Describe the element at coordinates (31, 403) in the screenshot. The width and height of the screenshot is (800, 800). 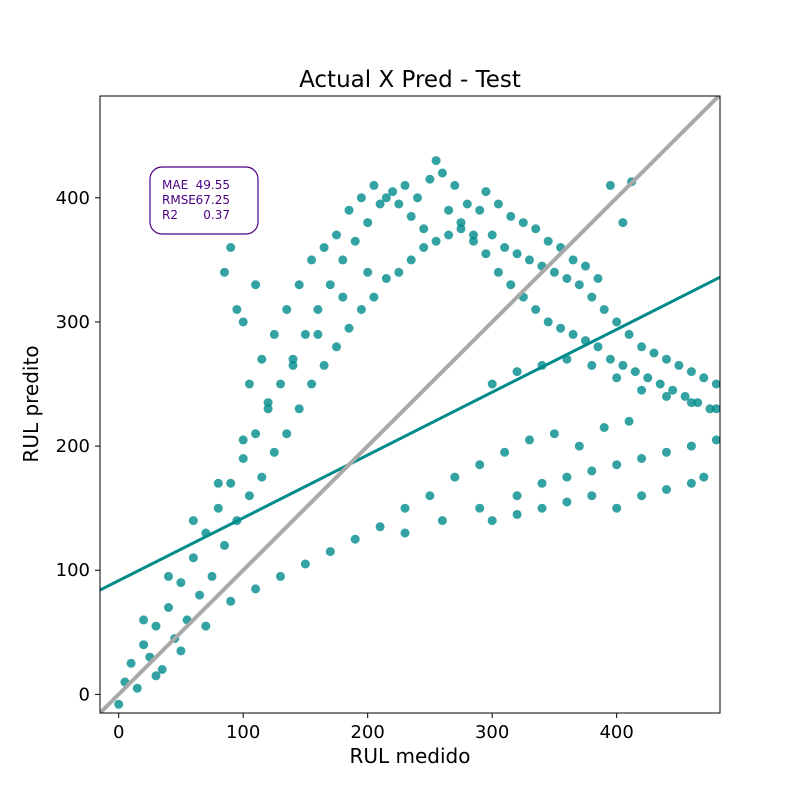
I see `y-axis-label: RUL predito` at that location.